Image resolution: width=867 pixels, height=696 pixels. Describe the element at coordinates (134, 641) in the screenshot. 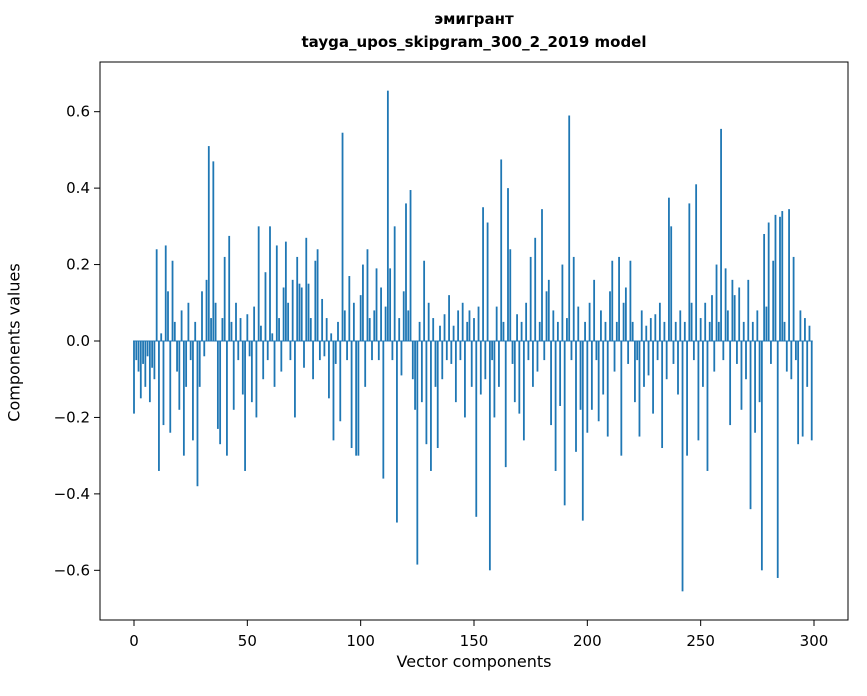

I see `x-tick-label: 0` at that location.